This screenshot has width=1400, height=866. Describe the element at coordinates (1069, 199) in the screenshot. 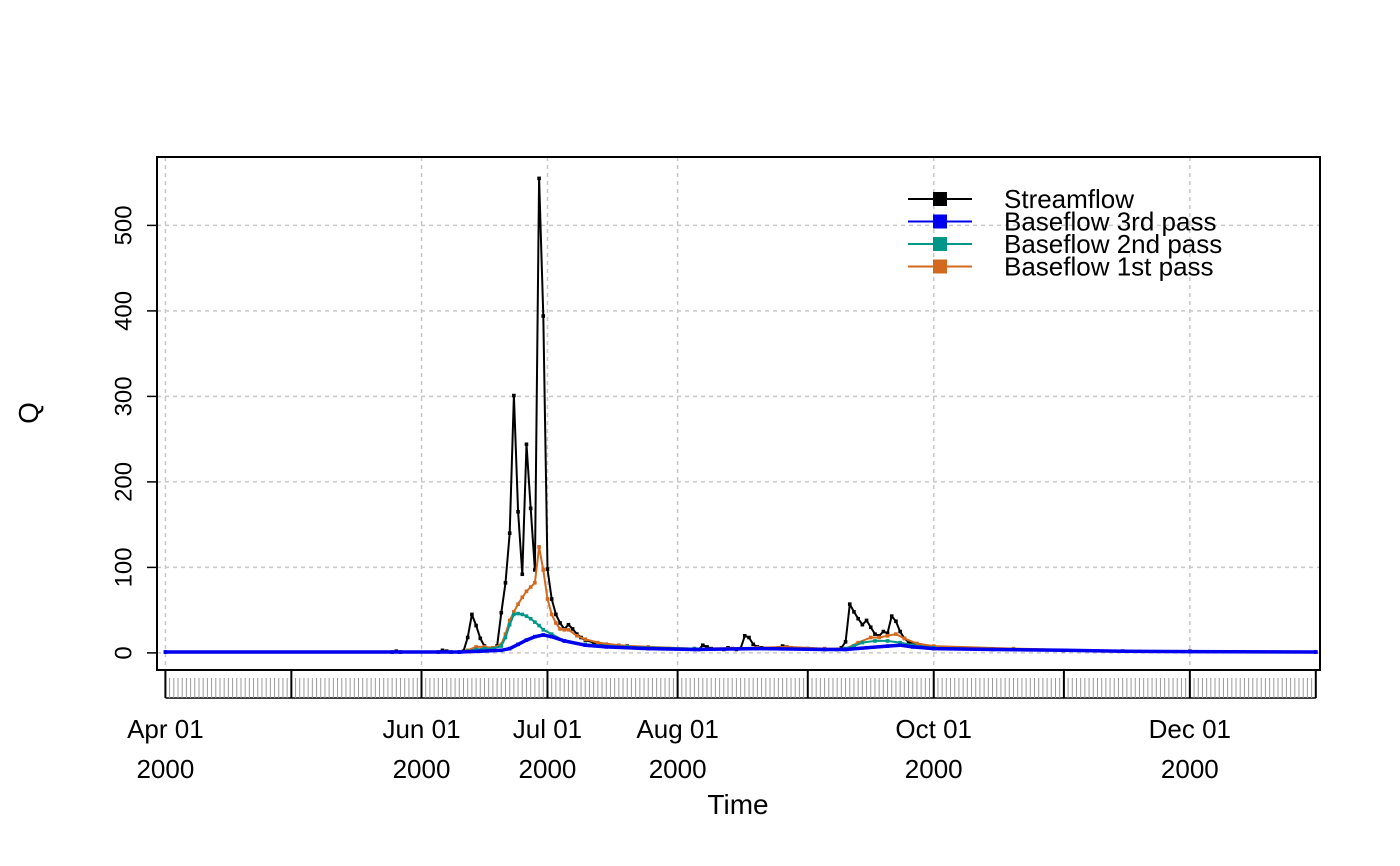

I see `legend-label: Streamflow` at that location.